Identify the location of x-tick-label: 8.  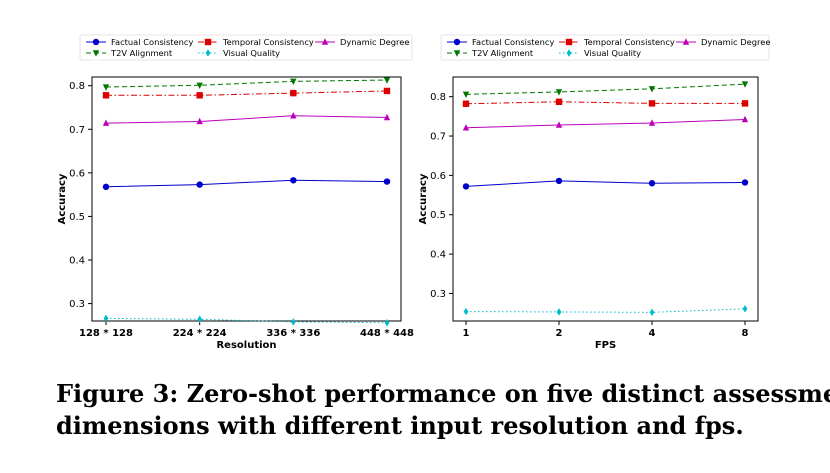
(745, 333).